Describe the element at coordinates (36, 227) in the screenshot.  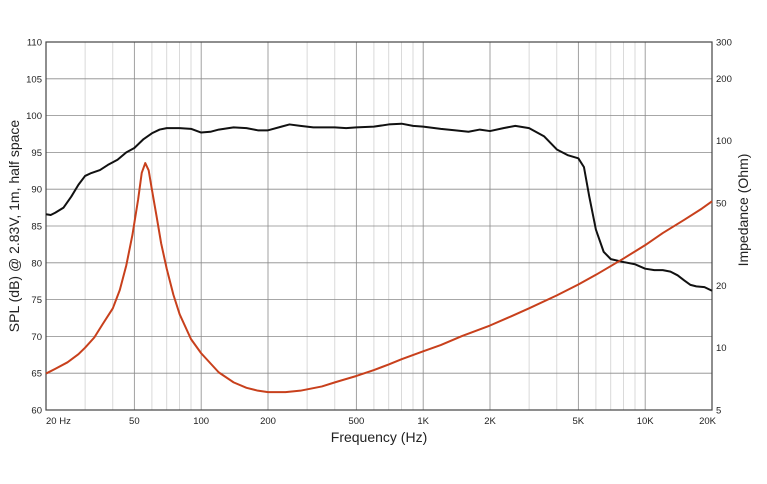
I see `y-tick-label: 85` at that location.